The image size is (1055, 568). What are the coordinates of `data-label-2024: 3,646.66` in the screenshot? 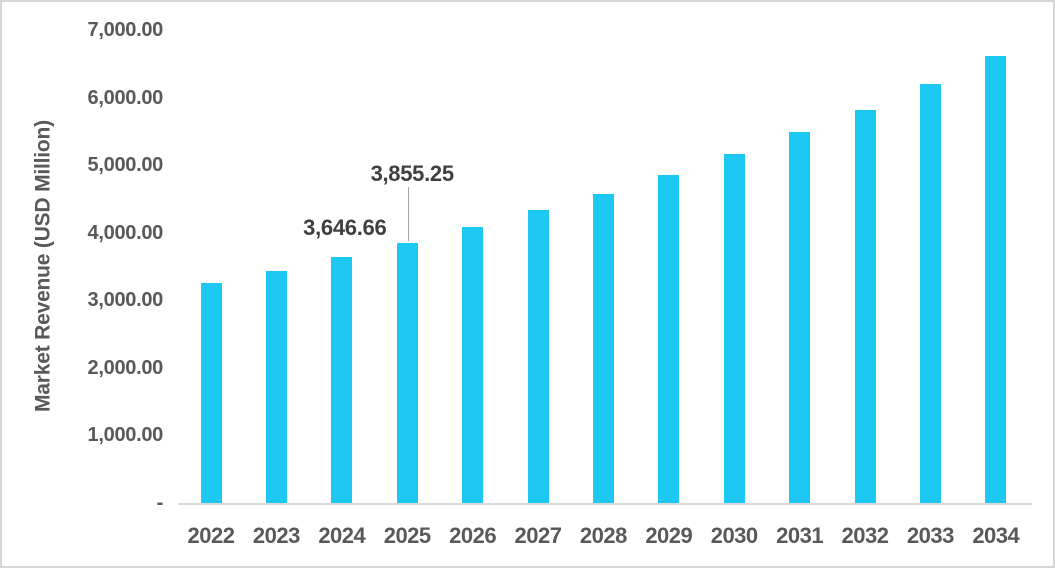 It's located at (345, 227).